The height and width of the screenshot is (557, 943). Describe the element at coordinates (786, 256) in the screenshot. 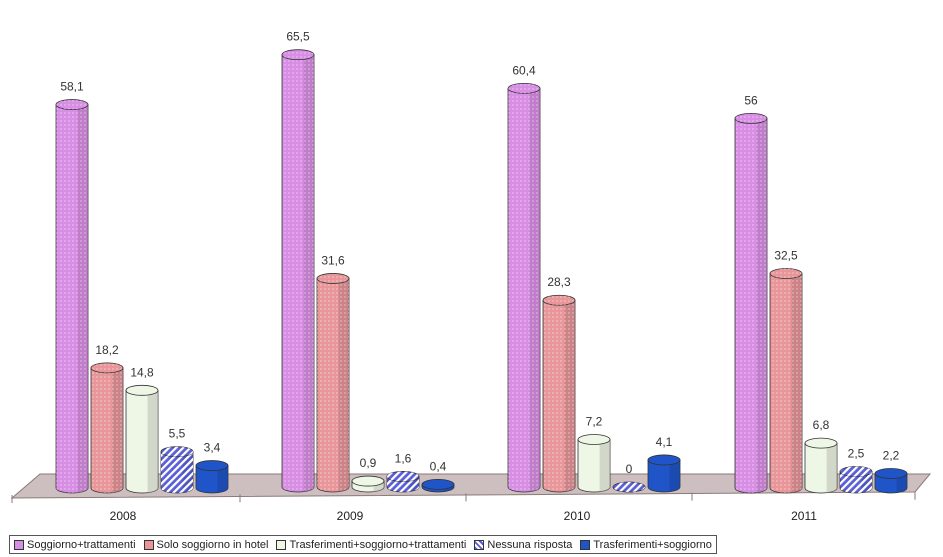

I see `value-label: 32,5` at that location.